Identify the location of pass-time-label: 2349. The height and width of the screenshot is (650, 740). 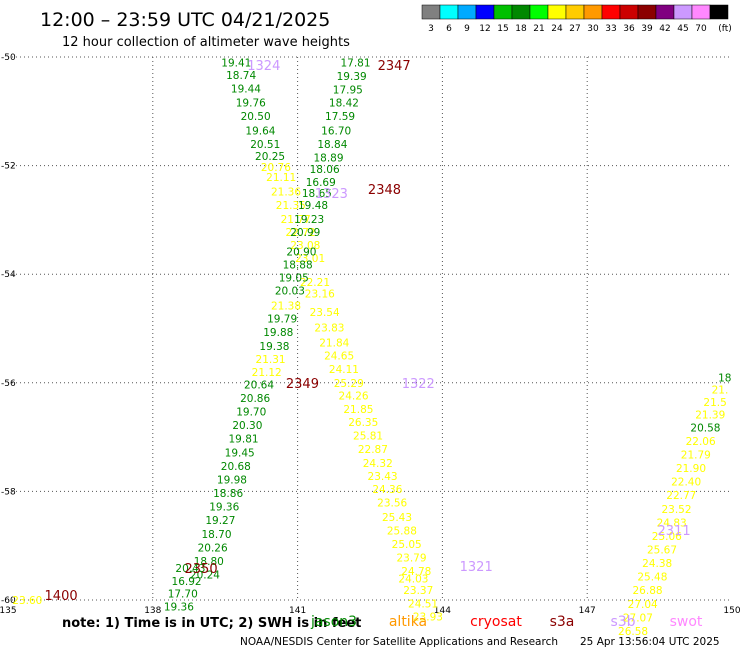
(302, 384).